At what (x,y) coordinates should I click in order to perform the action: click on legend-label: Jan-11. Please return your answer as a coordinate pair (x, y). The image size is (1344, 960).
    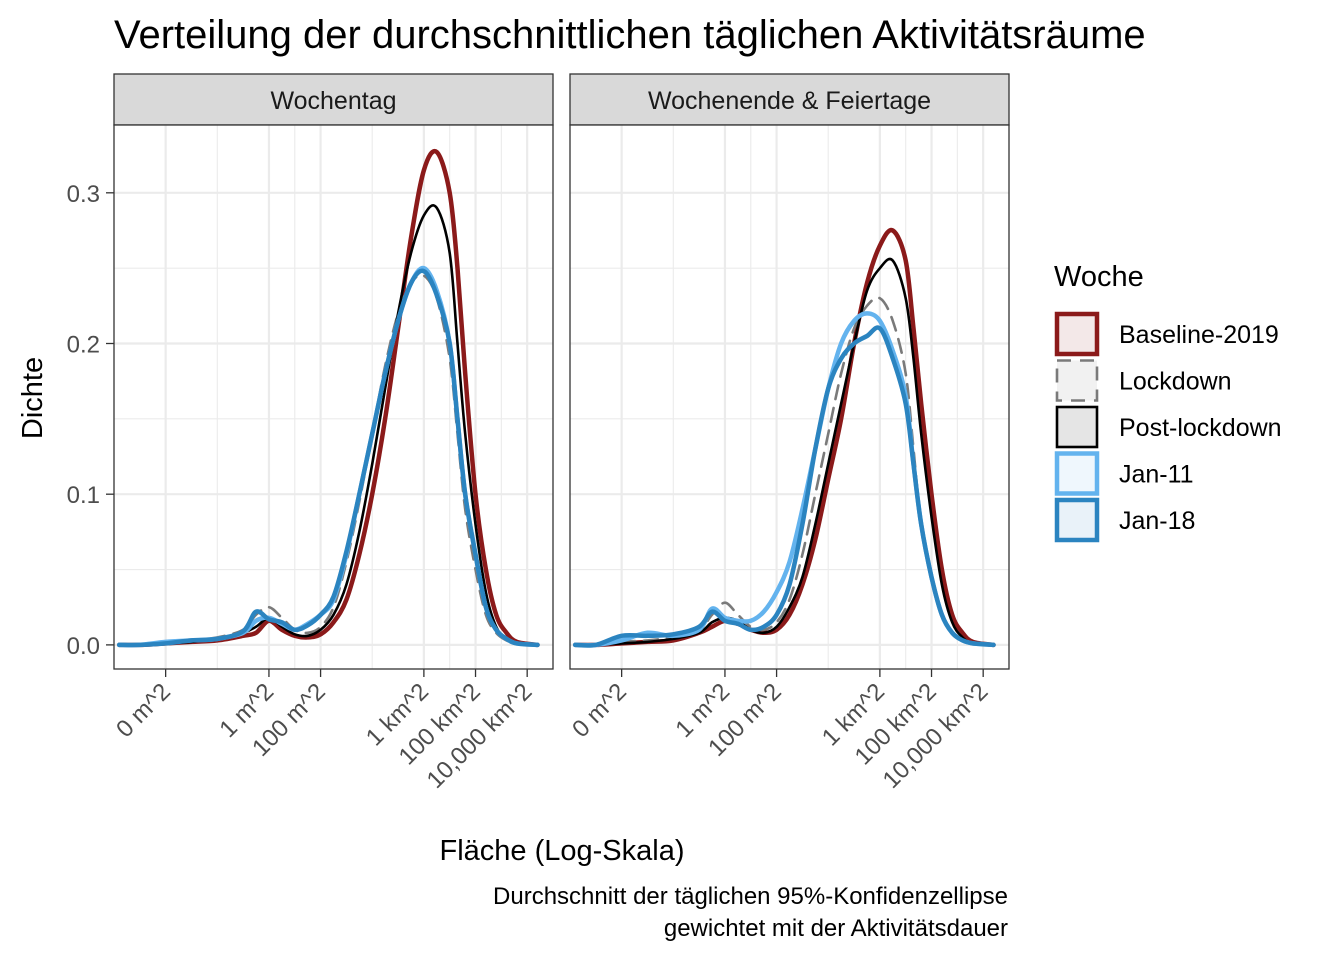
    Looking at the image, I should click on (1156, 475).